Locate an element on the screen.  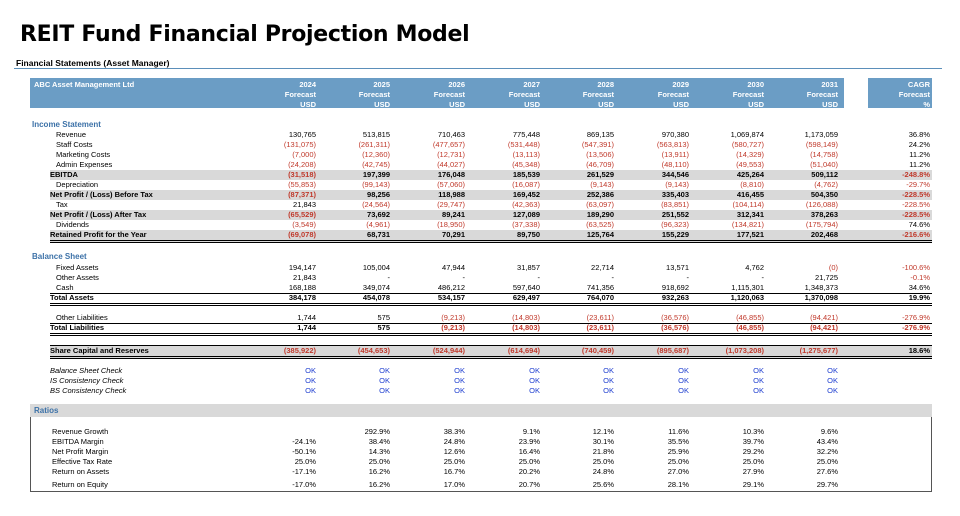
cell-value: (13,113) is located at coordinates (526, 154).